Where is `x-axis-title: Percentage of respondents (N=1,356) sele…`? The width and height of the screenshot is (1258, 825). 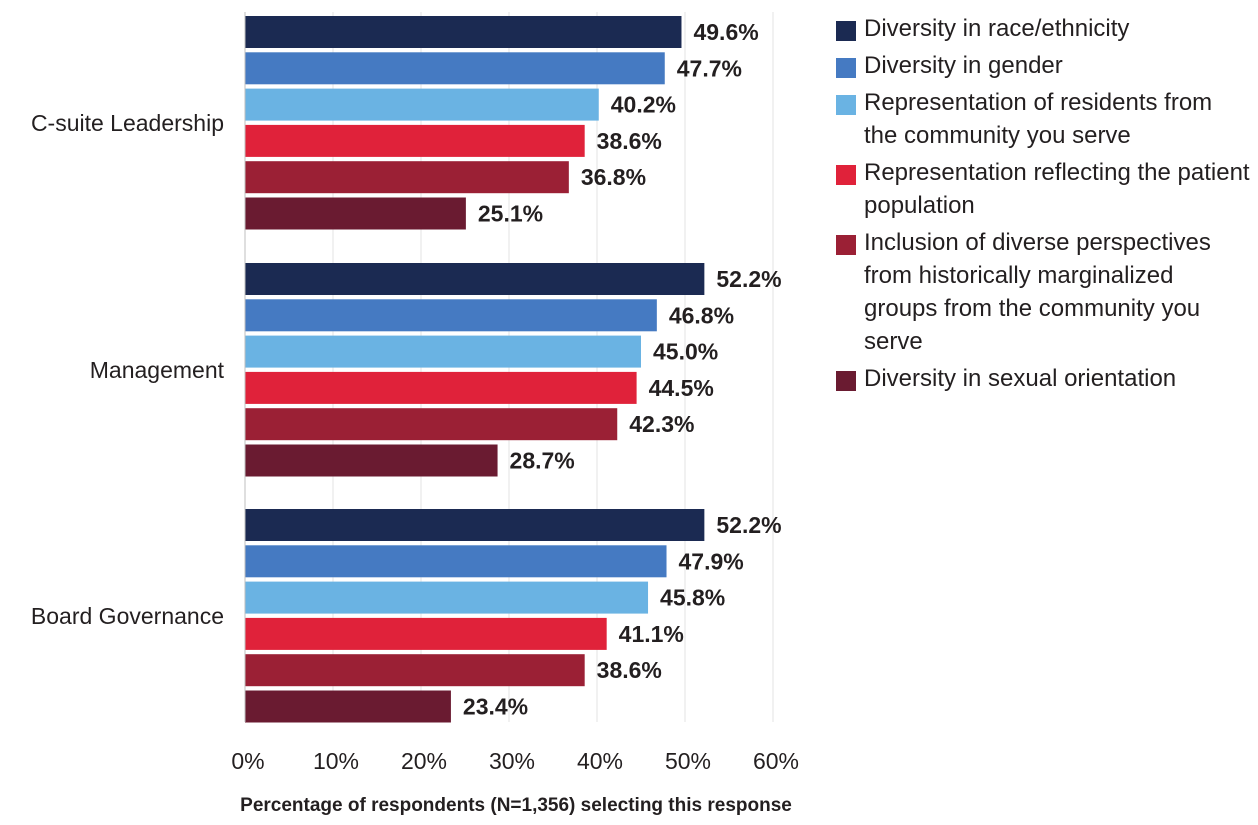 x-axis-title: Percentage of respondents (N=1,356) sele… is located at coordinates (516, 805).